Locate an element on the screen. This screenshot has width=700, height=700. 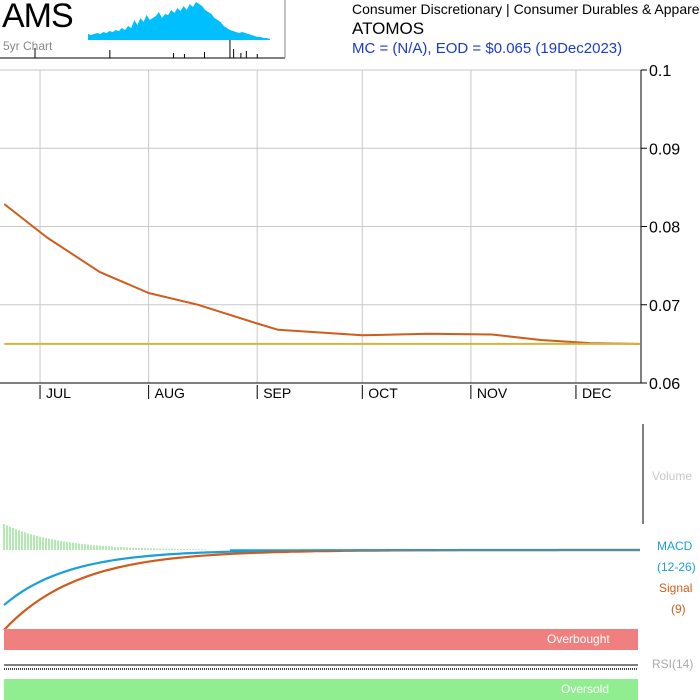
macd-label: MACD is located at coordinates (675, 546).